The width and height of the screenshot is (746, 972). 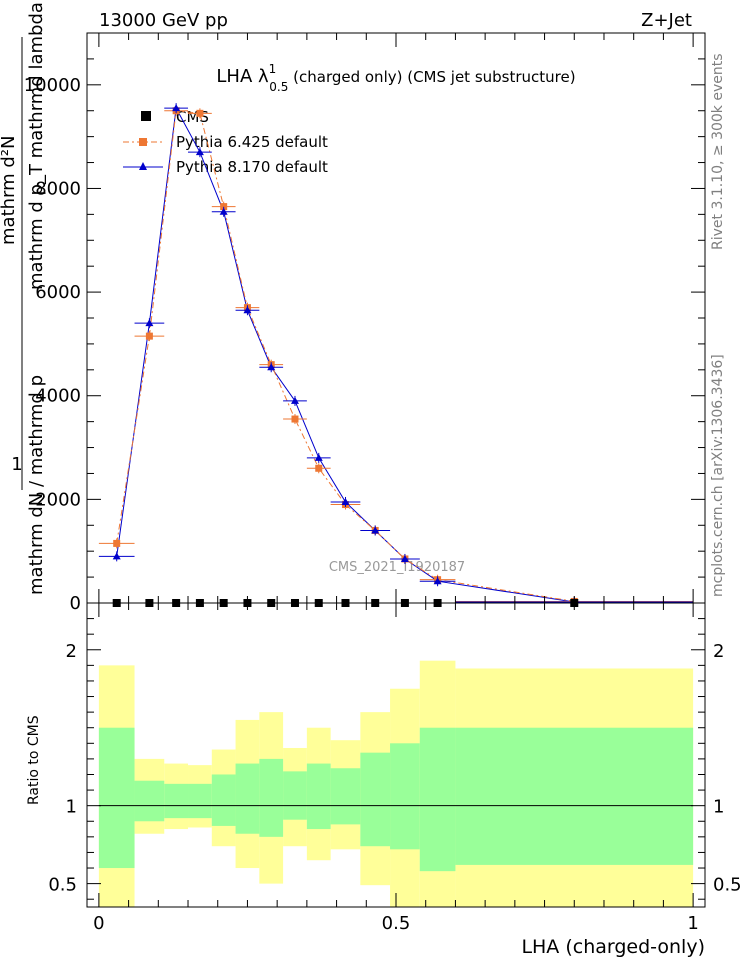 I want to click on ratio-y-tick-label: 2, so click(x=71, y=651).